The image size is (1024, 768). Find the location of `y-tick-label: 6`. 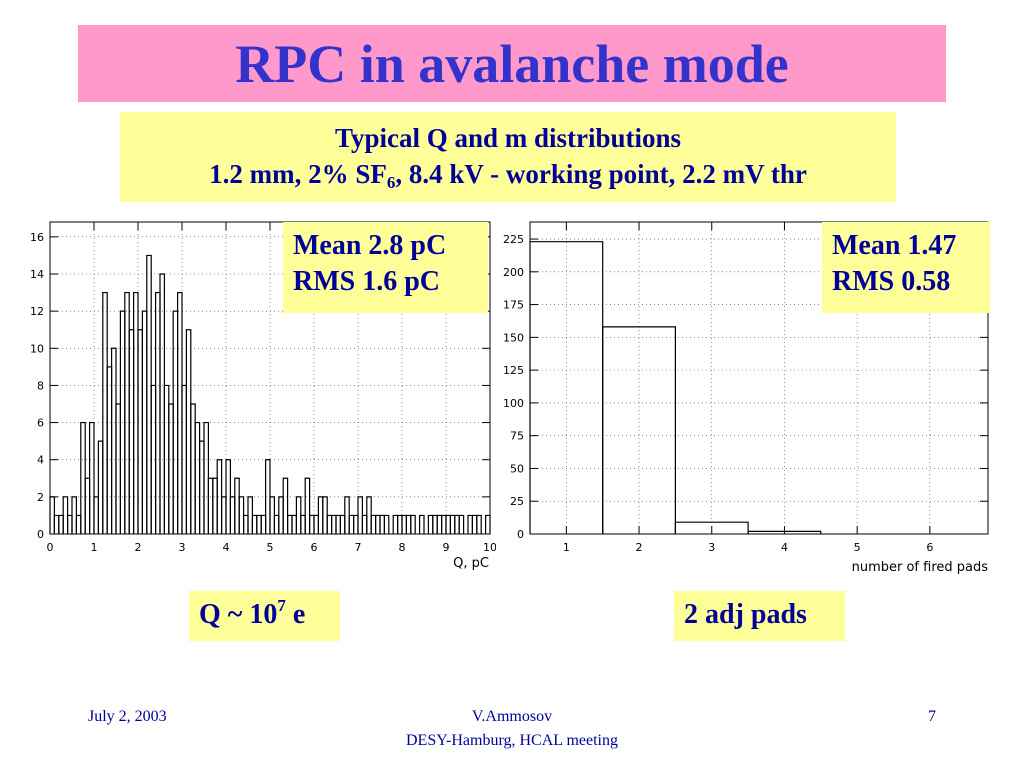

y-tick-label: 6 is located at coordinates (40, 423).